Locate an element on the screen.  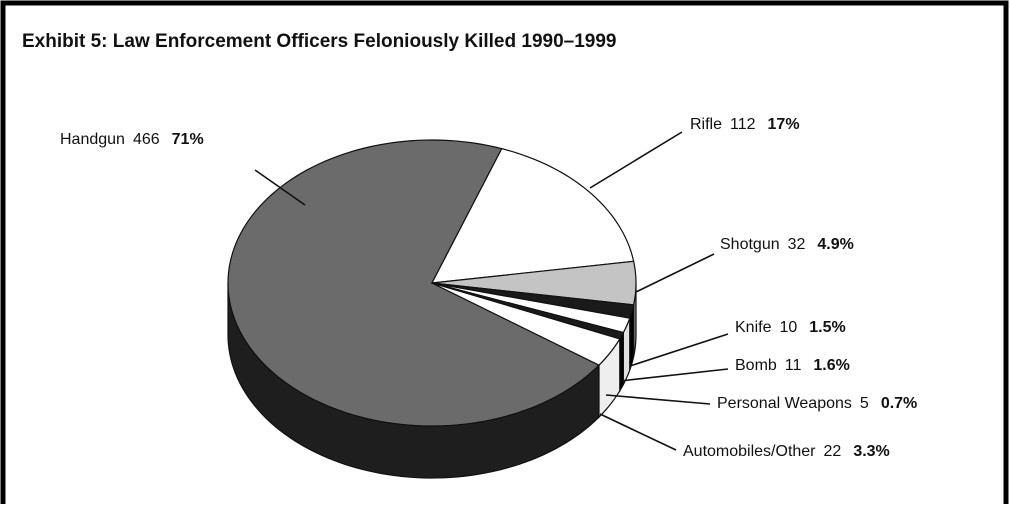
slice-label: Knife is located at coordinates (753, 327).